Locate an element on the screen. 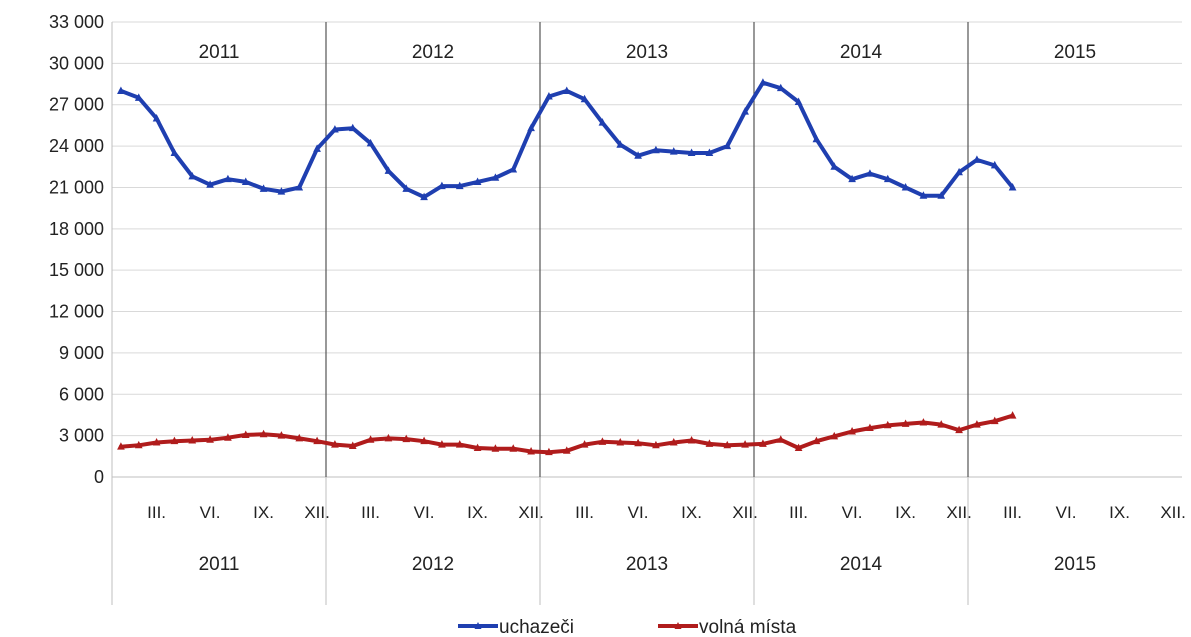 The height and width of the screenshot is (637, 1191). legend-label: uchazeči is located at coordinates (536, 627).